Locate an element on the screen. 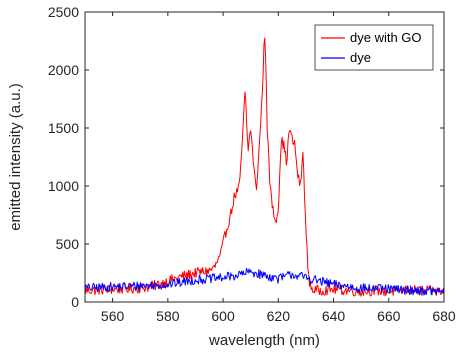 This screenshot has width=457, height=353. x-tick-label: 660 is located at coordinates (389, 316).